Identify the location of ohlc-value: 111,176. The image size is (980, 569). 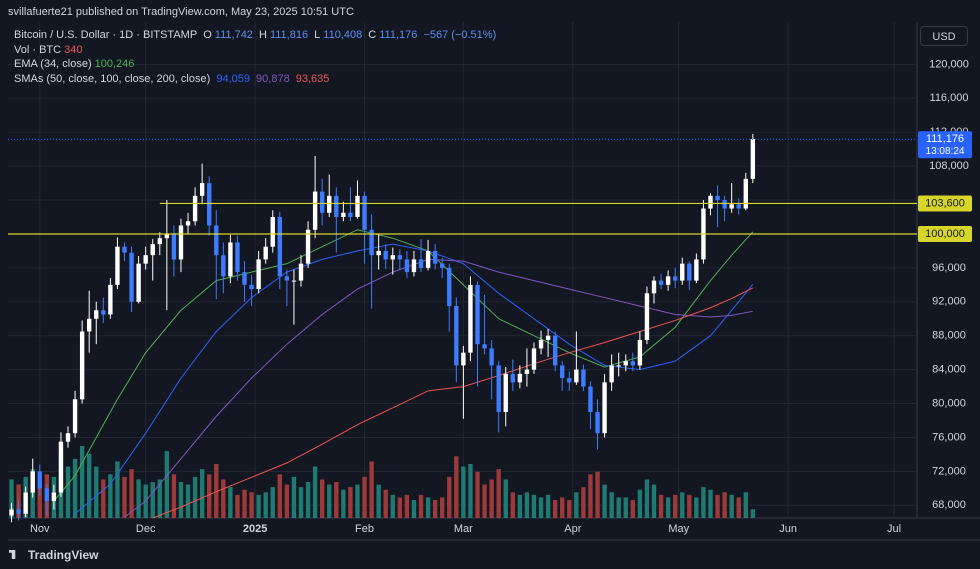
(398, 35).